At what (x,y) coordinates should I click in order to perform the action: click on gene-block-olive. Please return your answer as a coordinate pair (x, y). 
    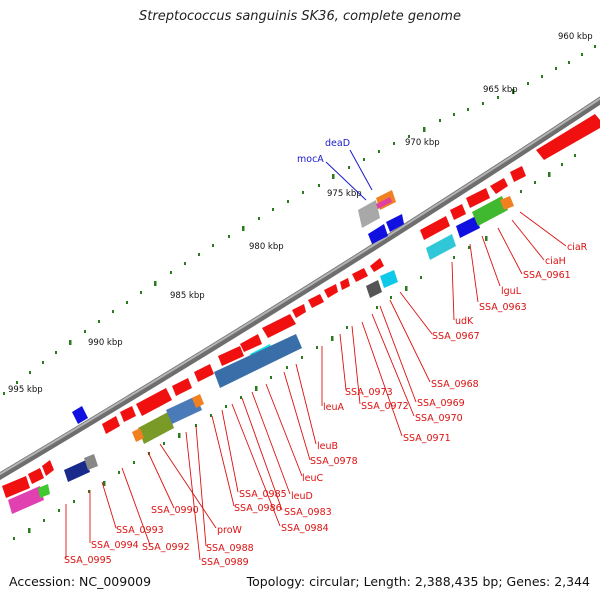
    Looking at the image, I should click on (156, 428).